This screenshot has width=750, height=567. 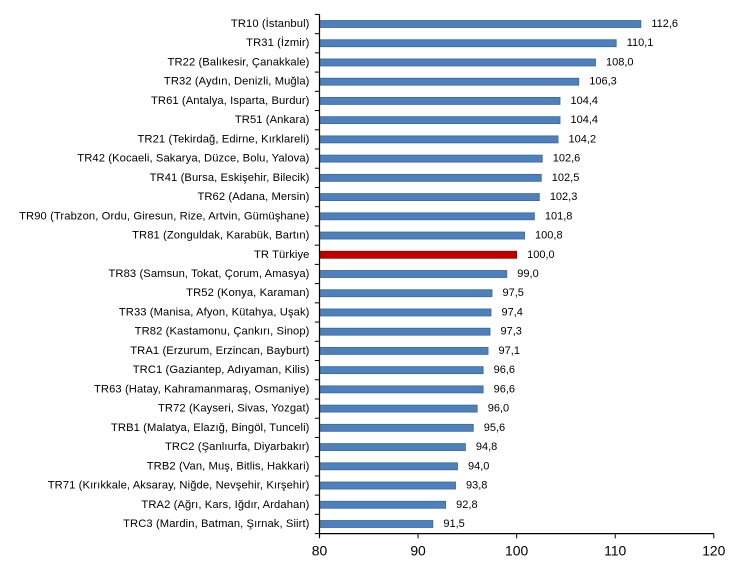 I want to click on svg-text:TR82 (Kastamonu, Çankırı, Sino: TR82 (Kastamonu, Çankırı, Sinop), so click(x=222, y=332).